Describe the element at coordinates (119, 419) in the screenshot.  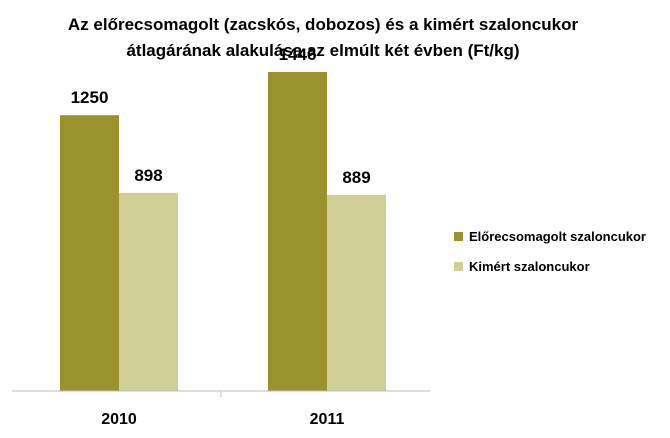
I see `x-tick-label-2010: 2010` at that location.